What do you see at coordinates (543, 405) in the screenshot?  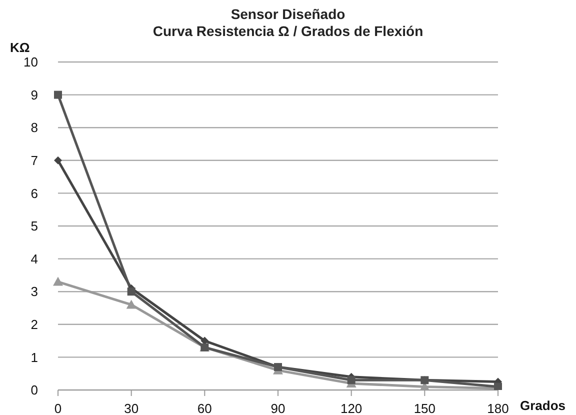 I see `x-axis-title: Grados` at bounding box center [543, 405].